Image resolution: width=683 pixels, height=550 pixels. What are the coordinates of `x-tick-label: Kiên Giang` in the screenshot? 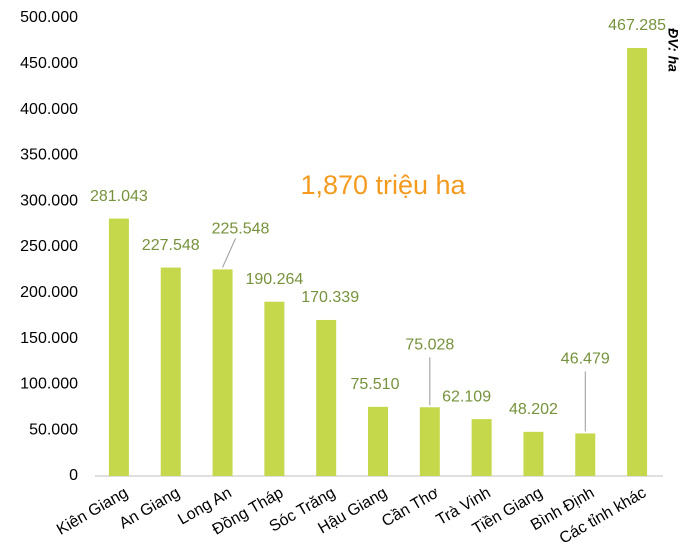 It's located at (92, 511).